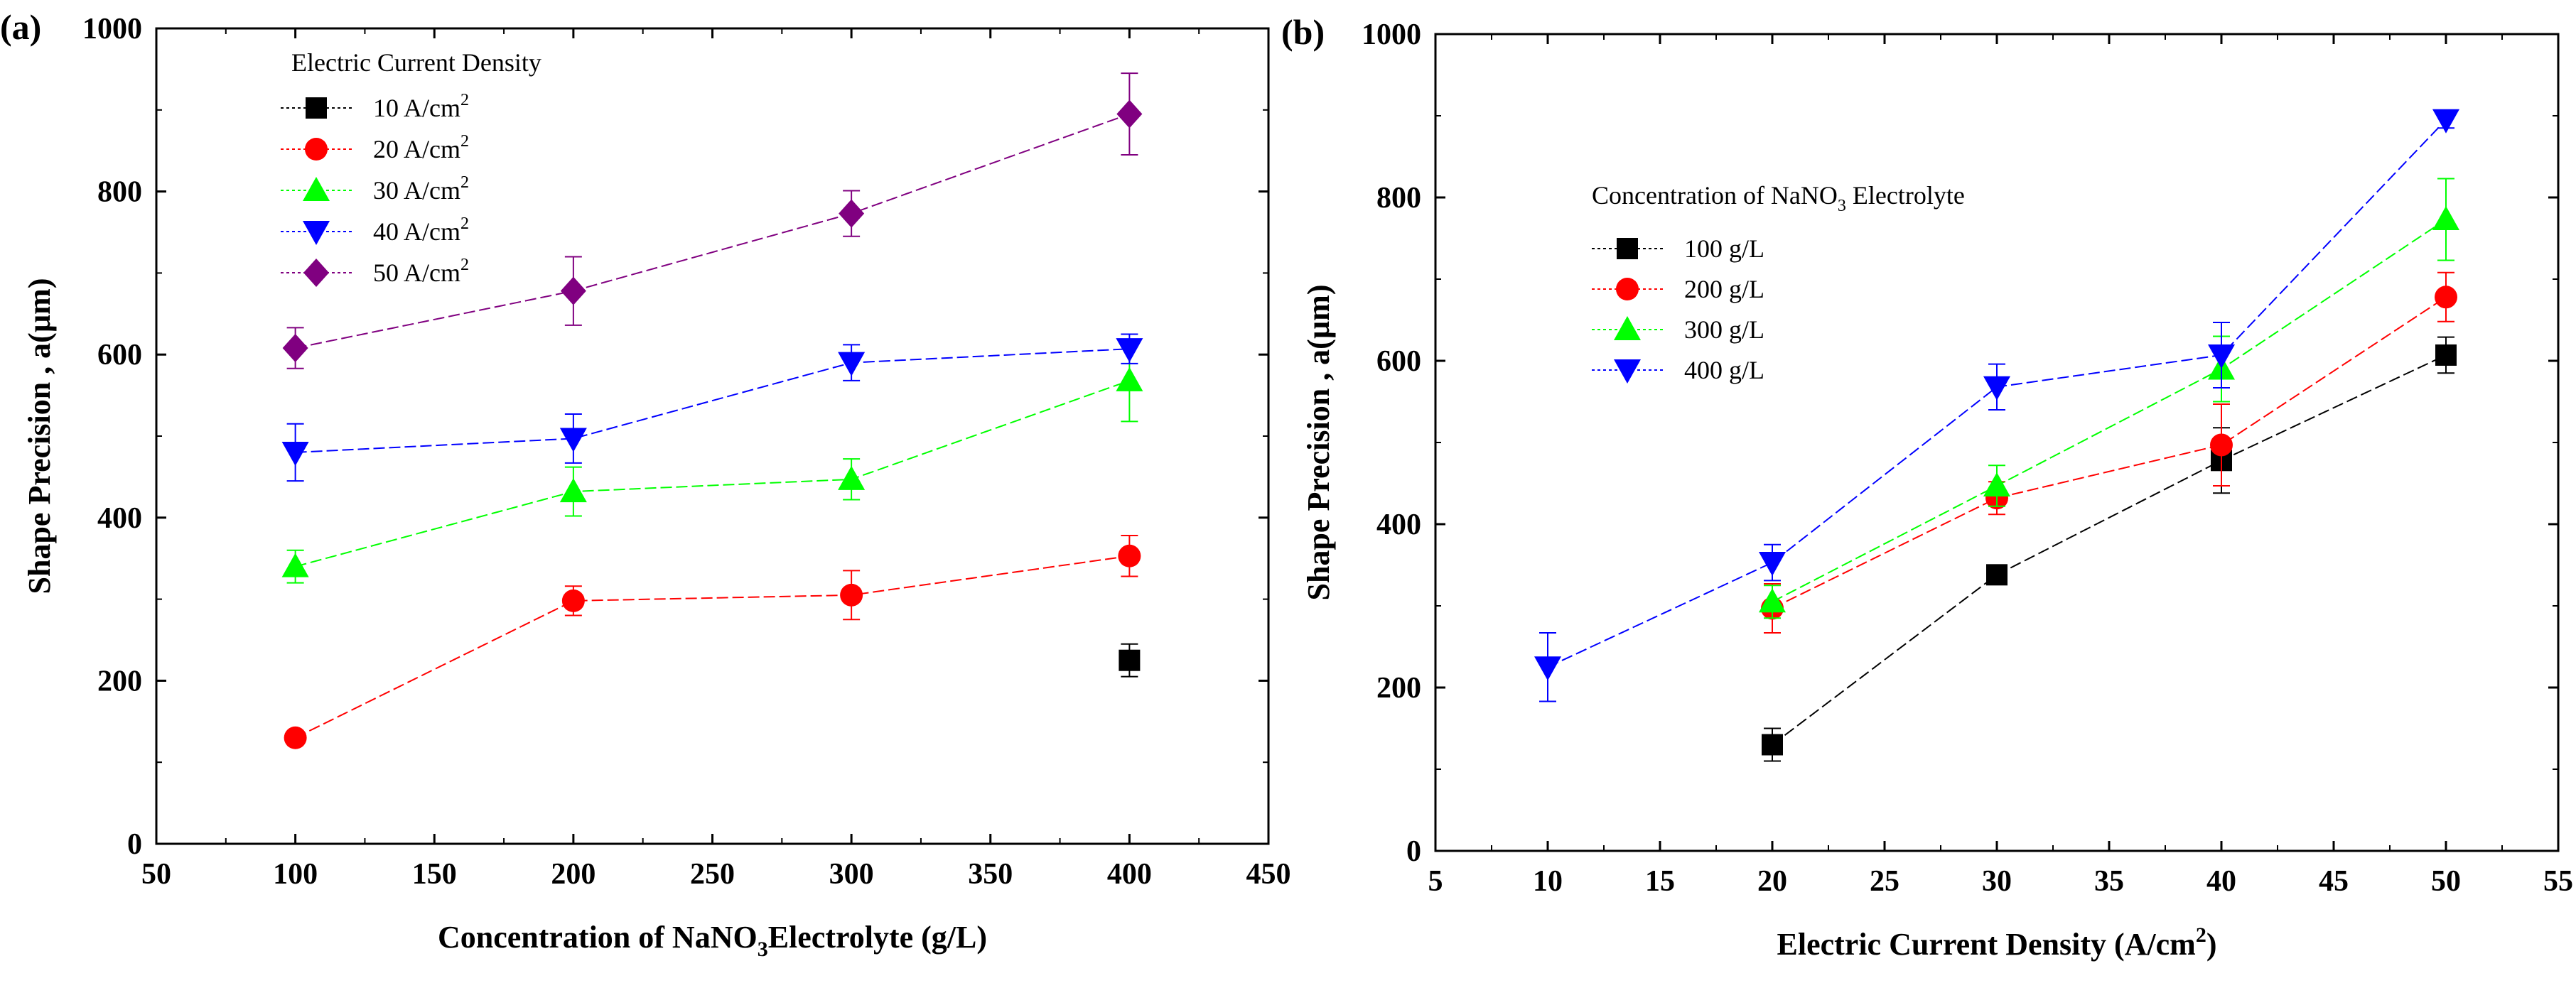 Image resolution: width=2576 pixels, height=983 pixels. What do you see at coordinates (39, 436) in the screenshot?
I see `y-axis-title: Shape Precision , a(µm)` at bounding box center [39, 436].